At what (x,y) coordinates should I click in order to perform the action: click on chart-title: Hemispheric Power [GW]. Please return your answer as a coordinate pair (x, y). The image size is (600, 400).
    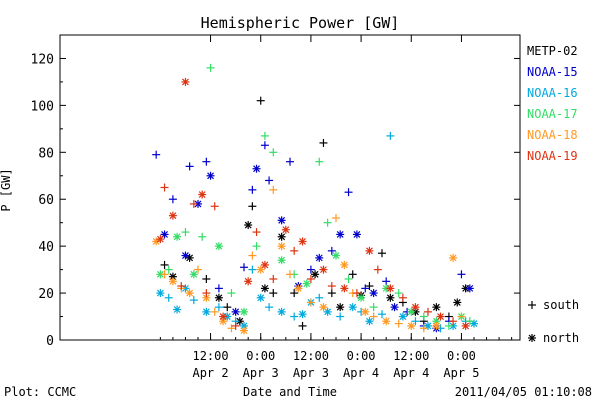
    Looking at the image, I should click on (300, 23).